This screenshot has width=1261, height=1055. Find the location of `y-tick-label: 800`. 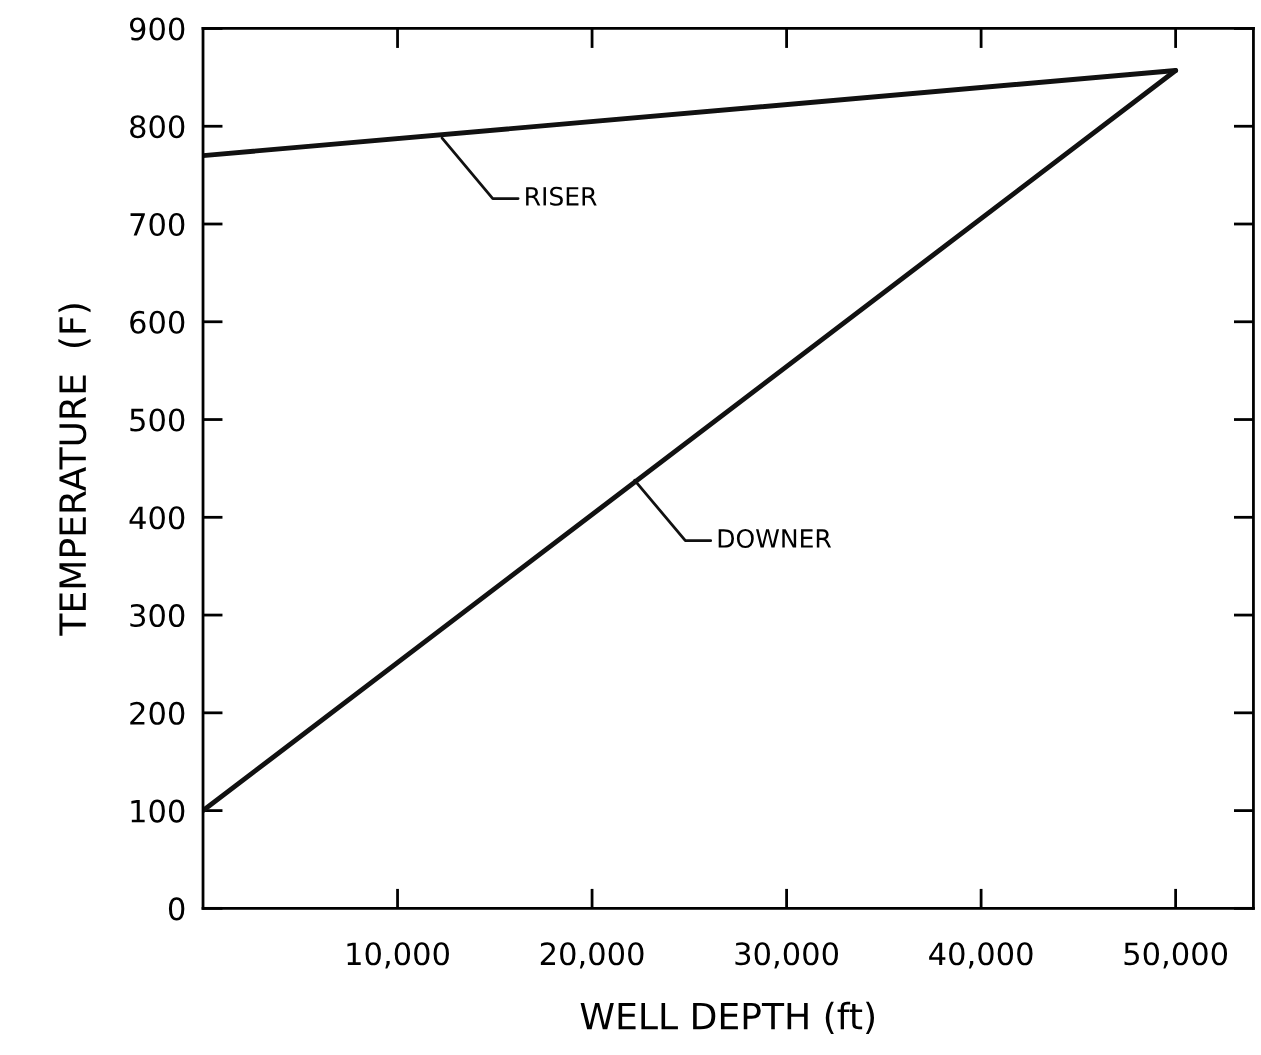

y-tick-label: 800 is located at coordinates (157, 127).